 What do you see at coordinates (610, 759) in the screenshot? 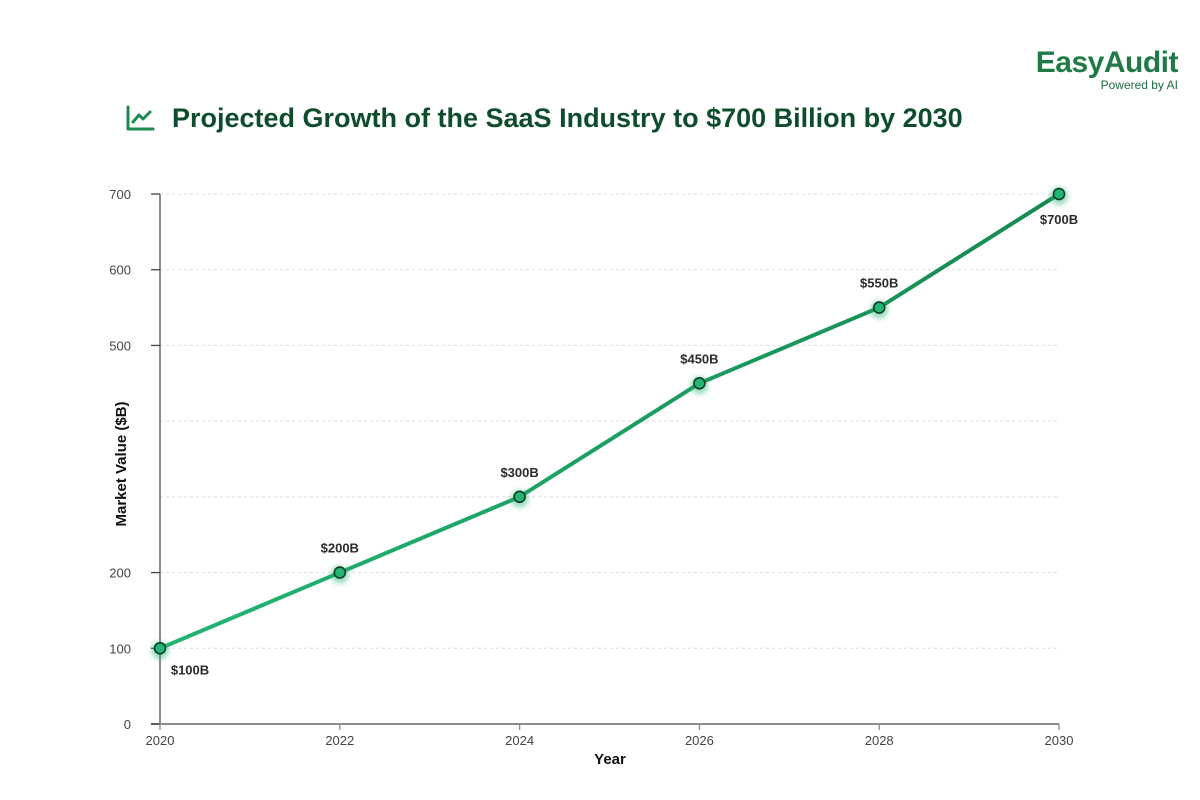
I see `x-axis-label: Year` at bounding box center [610, 759].